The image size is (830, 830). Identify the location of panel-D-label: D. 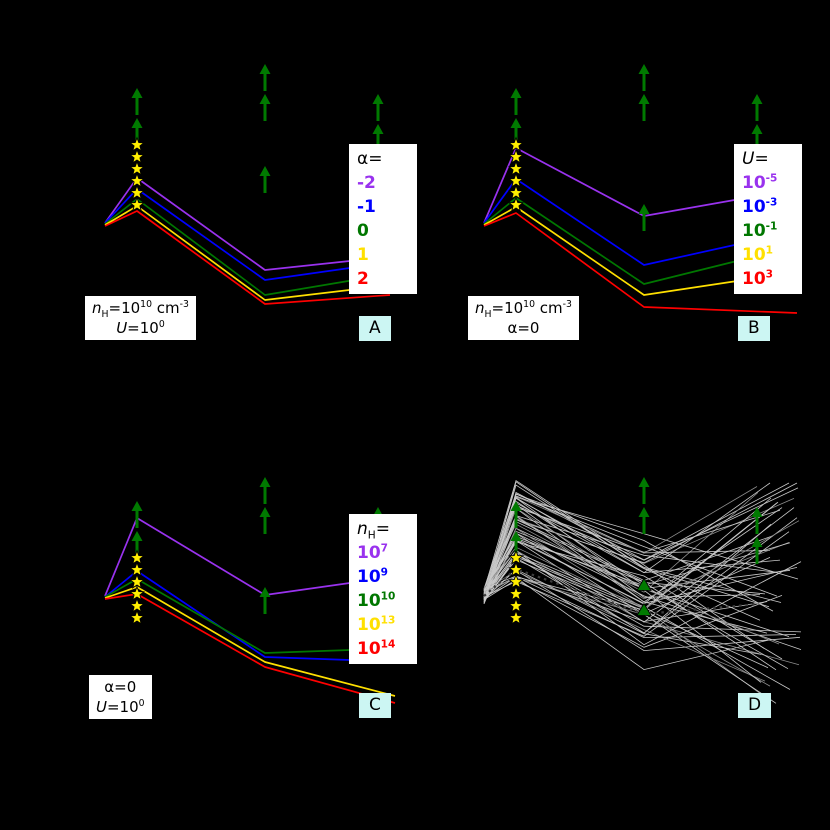
(755, 705).